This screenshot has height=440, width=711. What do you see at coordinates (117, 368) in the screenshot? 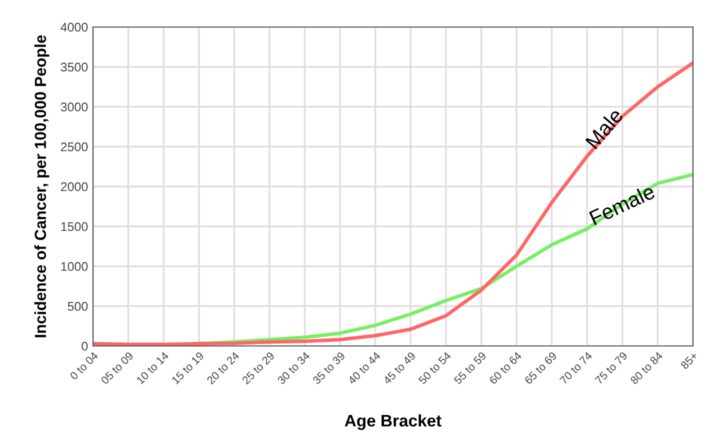
I see `x-tick-label: 05 to 09` at bounding box center [117, 368].